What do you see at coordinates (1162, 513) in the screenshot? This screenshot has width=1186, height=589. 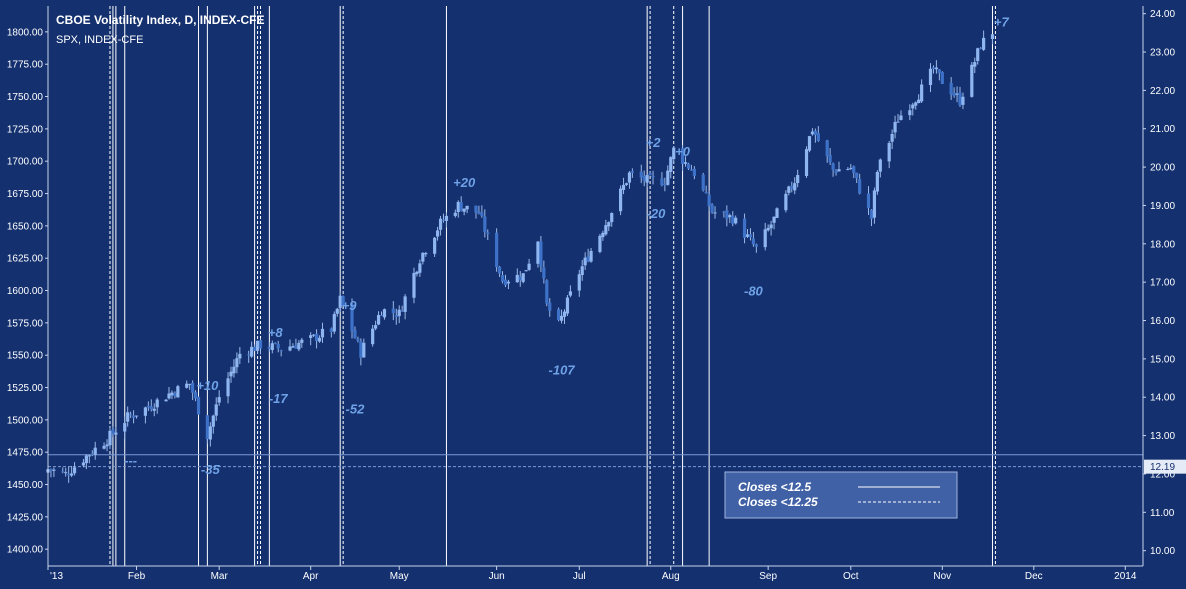 I see `right-tick-label: 11.00` at bounding box center [1162, 513].